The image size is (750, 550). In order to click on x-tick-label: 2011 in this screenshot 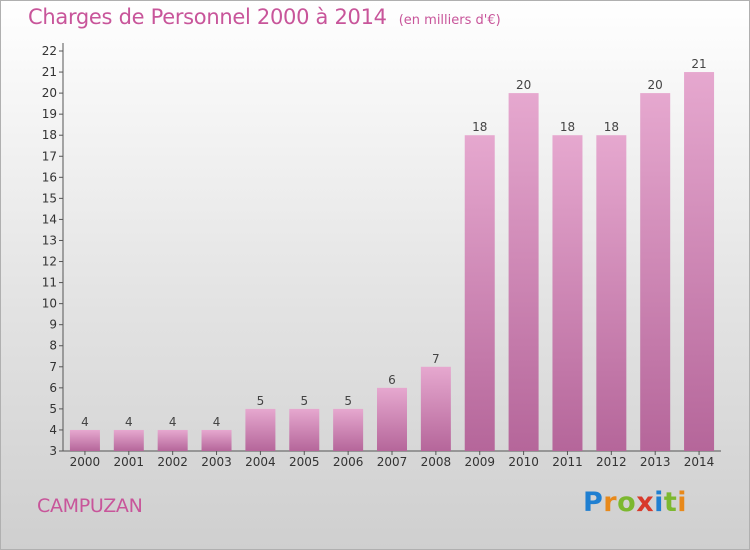, I will do `click(567, 462)`.